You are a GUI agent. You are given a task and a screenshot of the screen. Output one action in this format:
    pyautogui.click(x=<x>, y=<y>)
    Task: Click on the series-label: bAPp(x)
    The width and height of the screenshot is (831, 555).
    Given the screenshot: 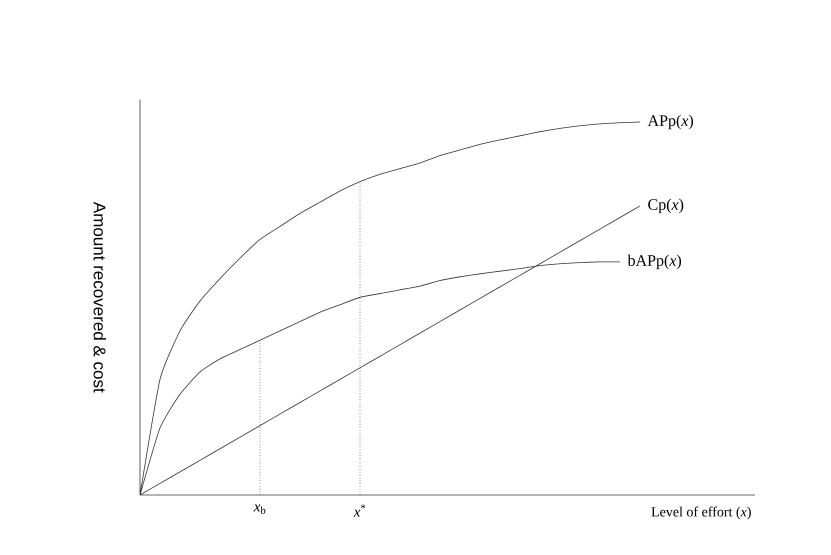 What is the action you would take?
    pyautogui.click(x=655, y=262)
    